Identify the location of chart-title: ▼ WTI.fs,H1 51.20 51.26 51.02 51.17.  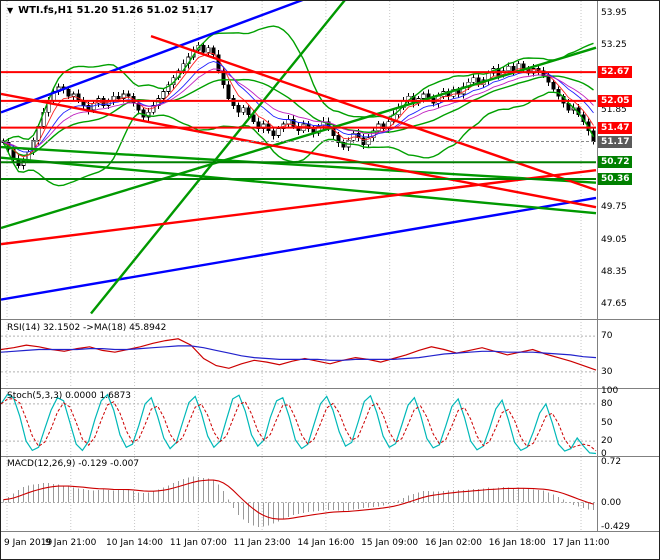
(110, 10).